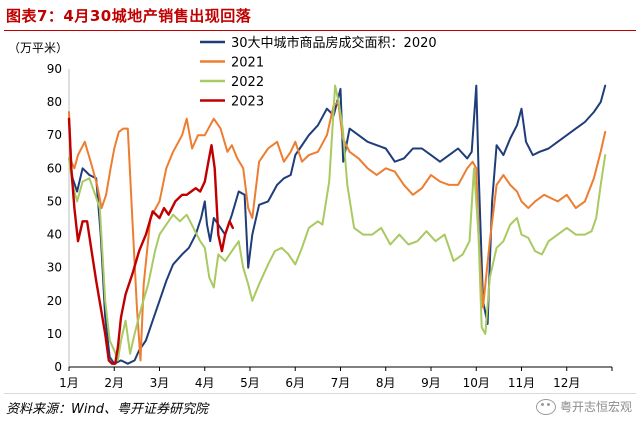 The image size is (640, 435). I want to click on x-tick-label: 1月, so click(69, 383).